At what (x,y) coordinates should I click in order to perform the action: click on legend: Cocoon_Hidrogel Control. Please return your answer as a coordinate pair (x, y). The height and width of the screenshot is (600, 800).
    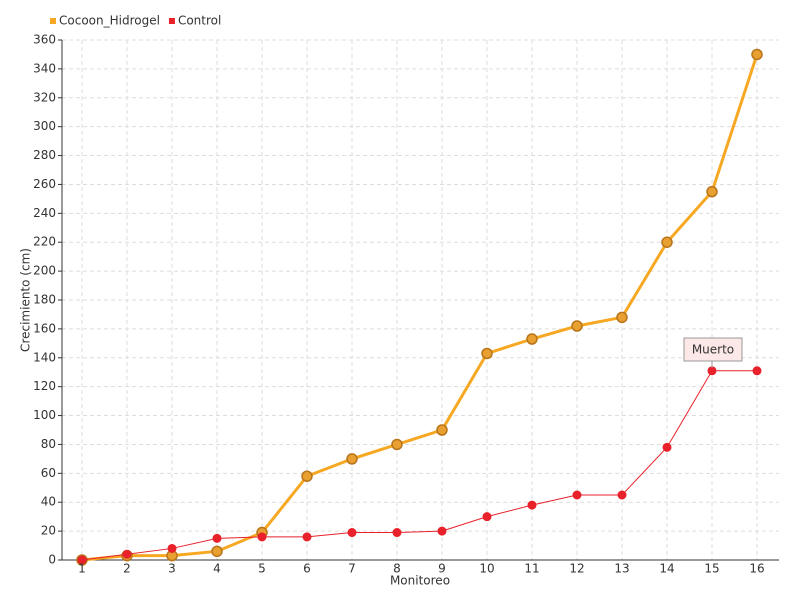
    Looking at the image, I should click on (135, 21).